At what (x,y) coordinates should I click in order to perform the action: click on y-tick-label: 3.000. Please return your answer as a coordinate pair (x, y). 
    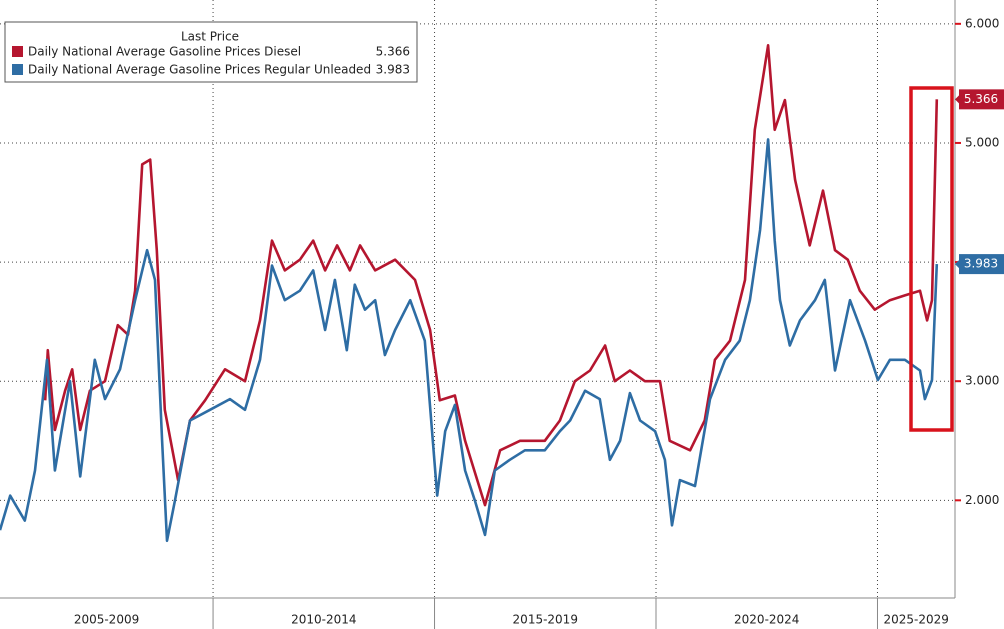
    Looking at the image, I should click on (982, 381).